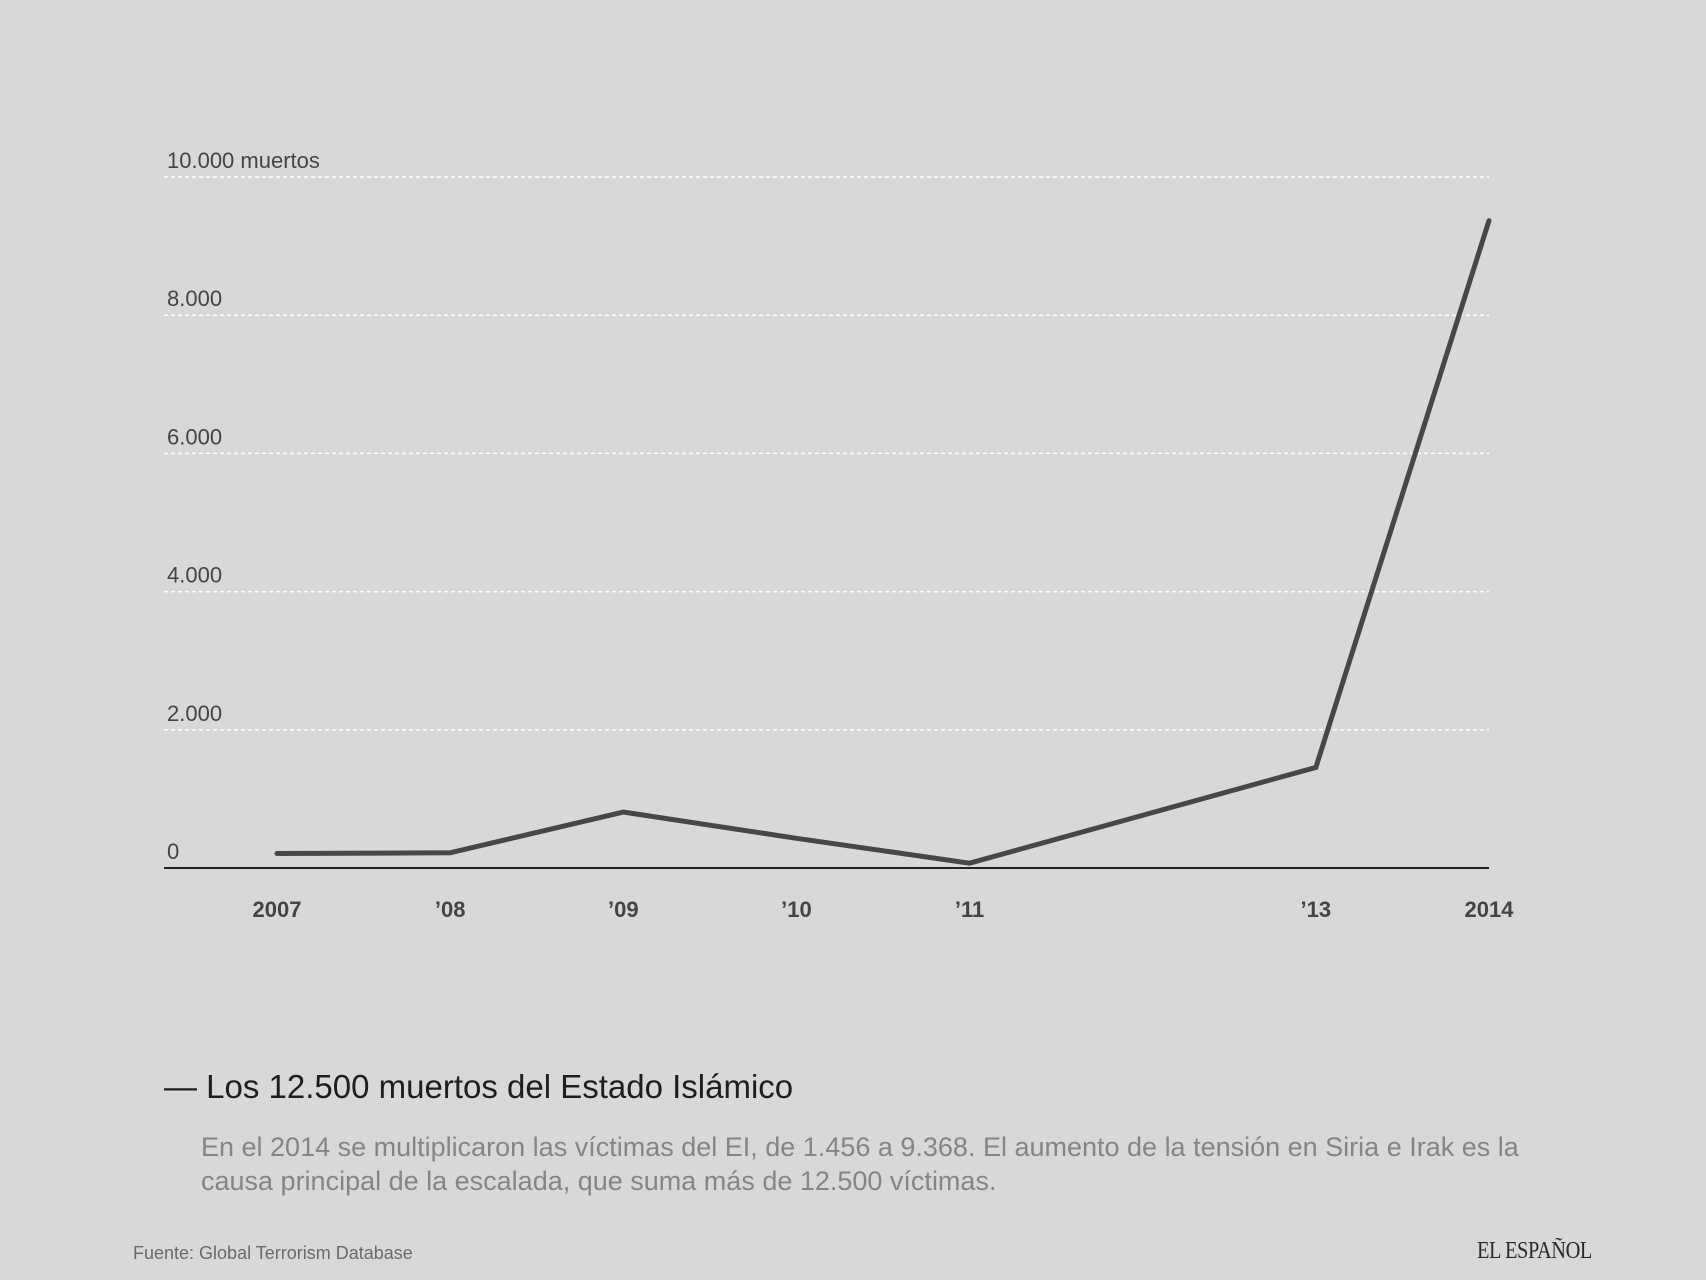 This screenshot has width=1706, height=1280. Describe the element at coordinates (1490, 909) in the screenshot. I see `x-tick-label: 2014` at that location.